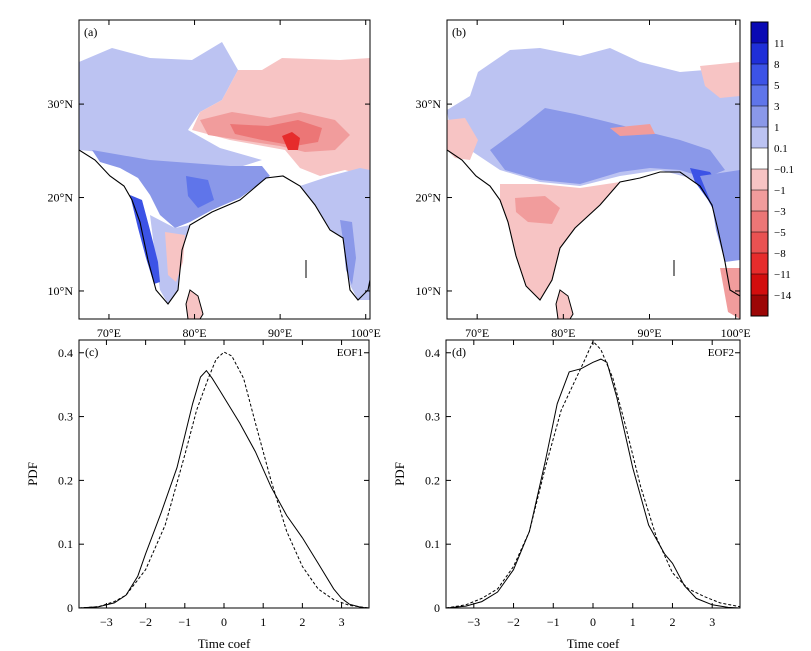 The width and height of the screenshot is (811, 651). What do you see at coordinates (563, 333) in the screenshot?
I see `map-b-lon-label: 80°E` at bounding box center [563, 333].